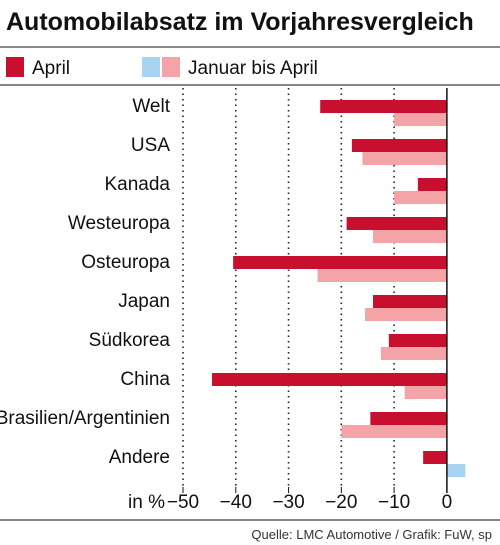 The width and height of the screenshot is (500, 545). What do you see at coordinates (253, 68) in the screenshot?
I see `legend-label-jan-apr: Januar bis April` at bounding box center [253, 68].